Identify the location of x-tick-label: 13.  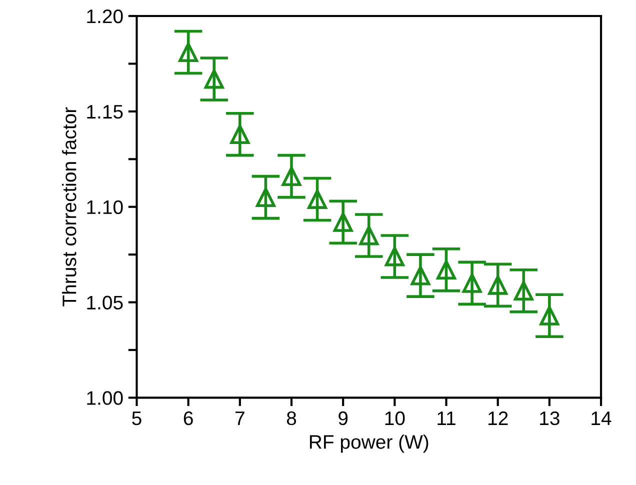
(550, 418).